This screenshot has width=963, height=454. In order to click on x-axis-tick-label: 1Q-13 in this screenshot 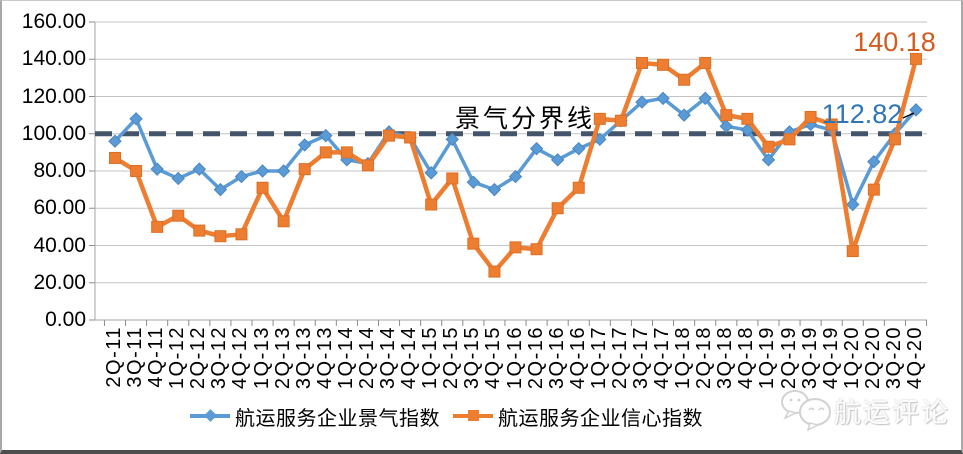, I will do `click(261, 358)`.